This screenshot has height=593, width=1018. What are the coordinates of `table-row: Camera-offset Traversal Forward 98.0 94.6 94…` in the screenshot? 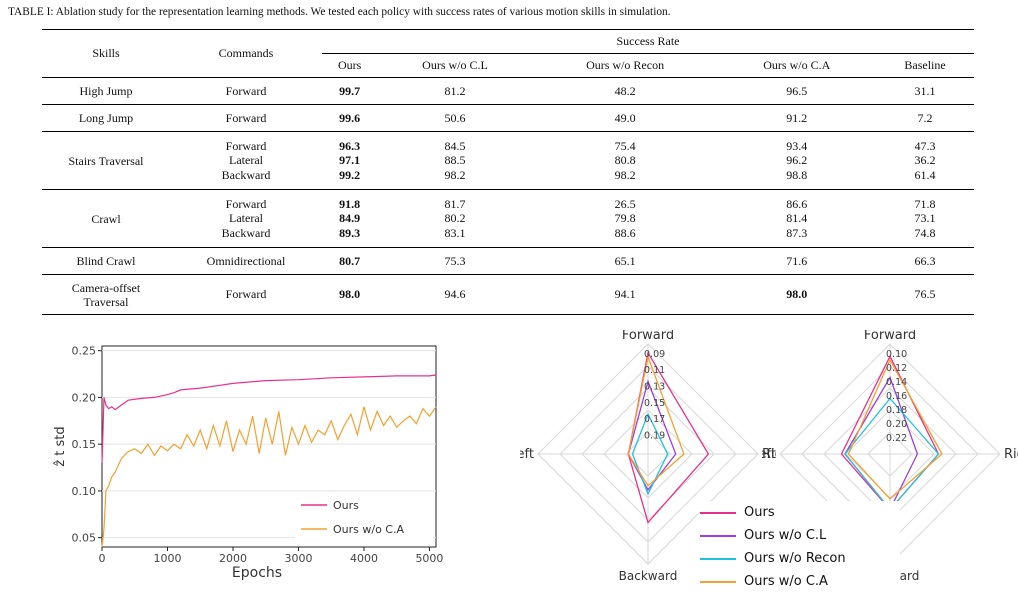 It's located at (508, 294).